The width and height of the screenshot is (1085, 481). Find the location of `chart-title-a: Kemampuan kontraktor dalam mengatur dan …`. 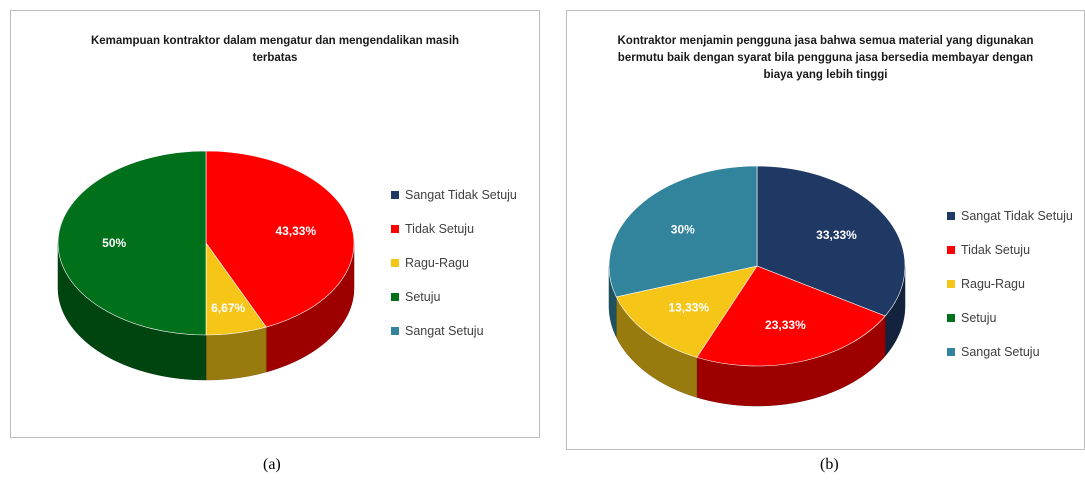

chart-title-a: Kemampuan kontraktor dalam mengatur dan … is located at coordinates (275, 49).